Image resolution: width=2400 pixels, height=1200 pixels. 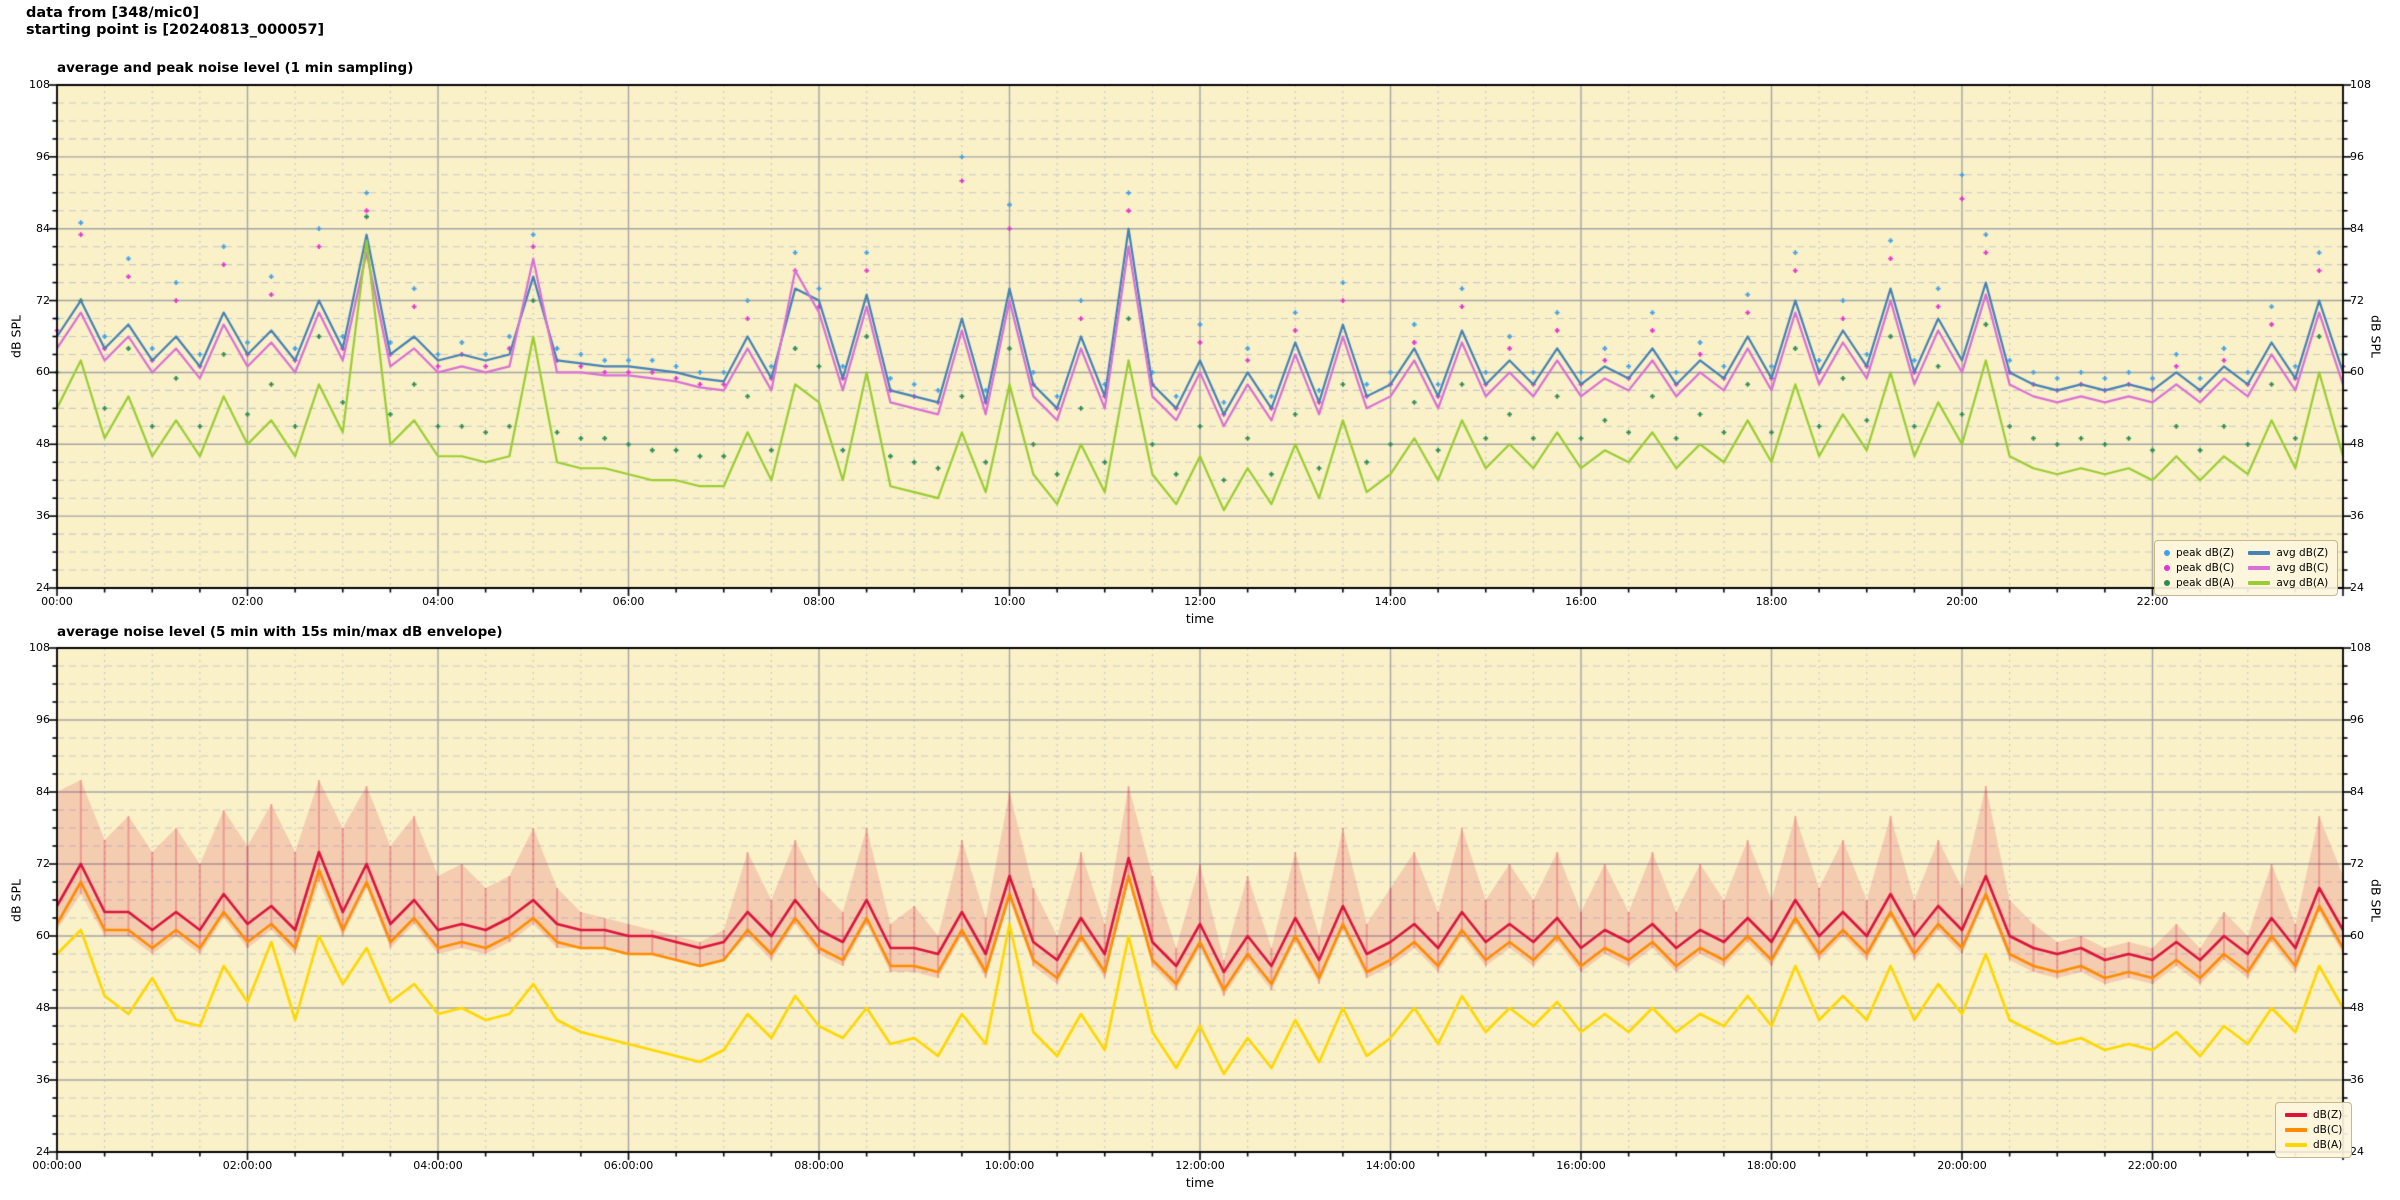 I want to click on bottom-chart-y-tick-label-right: 48, so click(x=2357, y=1007).